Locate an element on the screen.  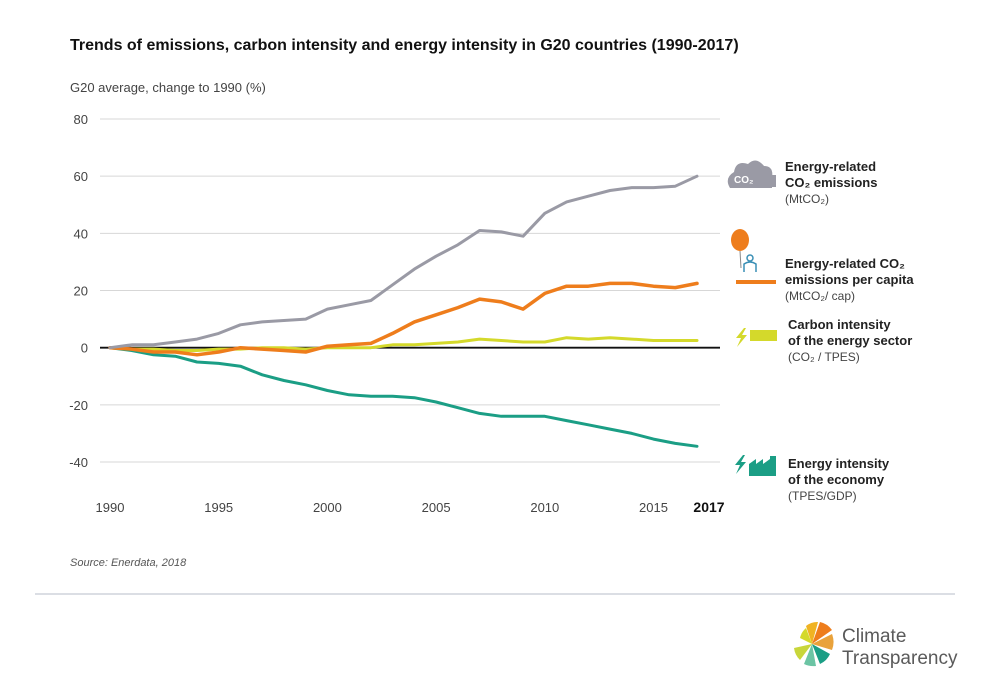
legend-label: of the economy is located at coordinates (836, 479).